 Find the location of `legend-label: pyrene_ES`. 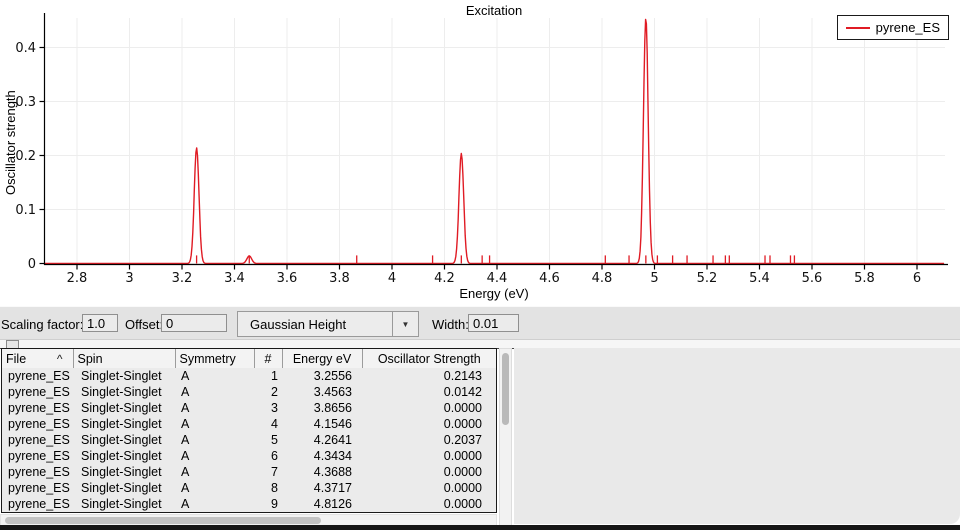

legend-label: pyrene_ES is located at coordinates (907, 27).